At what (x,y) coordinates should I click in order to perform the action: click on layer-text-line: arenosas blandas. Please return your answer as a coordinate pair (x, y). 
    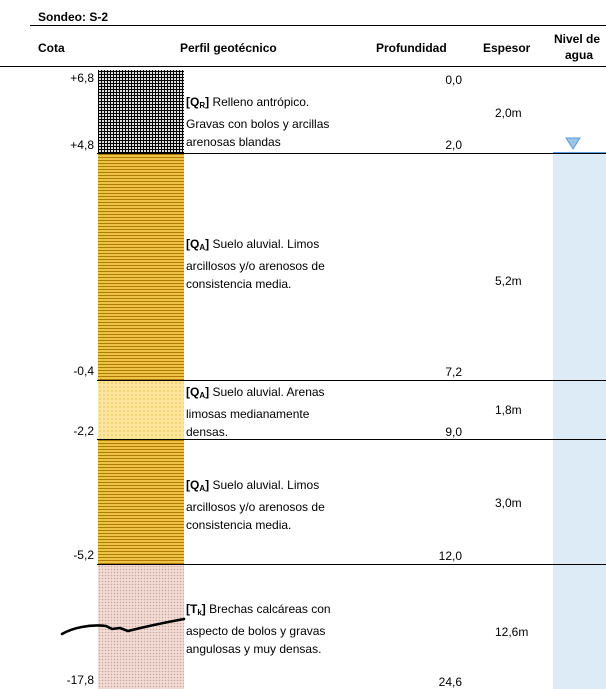
    Looking at the image, I should click on (233, 142).